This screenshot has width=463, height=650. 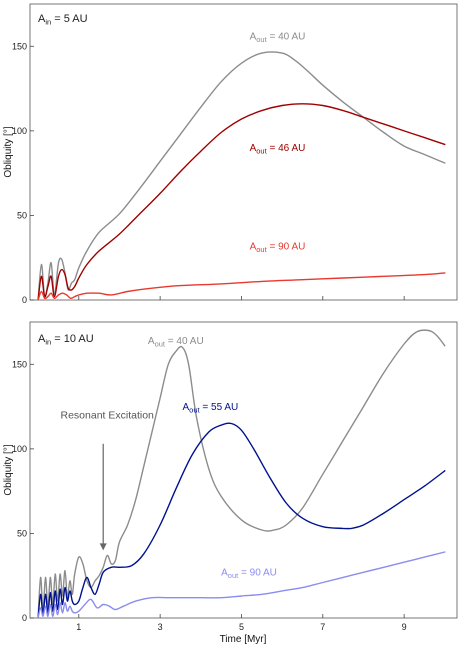 I want to click on x-tick-label: 1, so click(x=78, y=627).